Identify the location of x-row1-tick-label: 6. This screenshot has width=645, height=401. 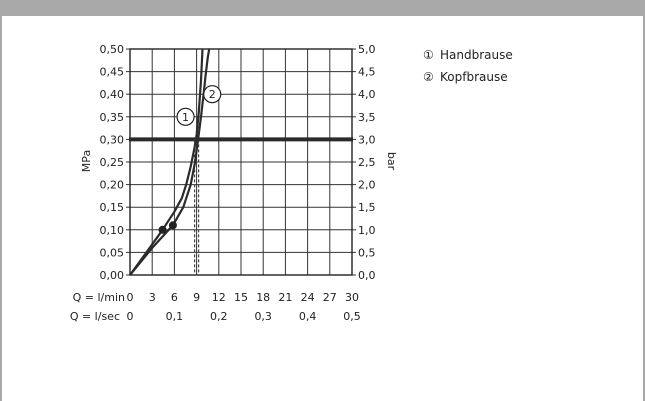
(174, 297).